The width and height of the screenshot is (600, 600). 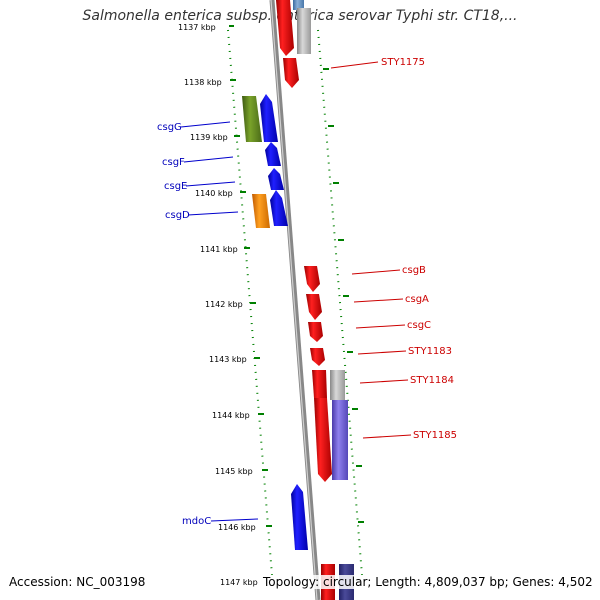 I want to click on feature-csgE, so click(x=276, y=179).